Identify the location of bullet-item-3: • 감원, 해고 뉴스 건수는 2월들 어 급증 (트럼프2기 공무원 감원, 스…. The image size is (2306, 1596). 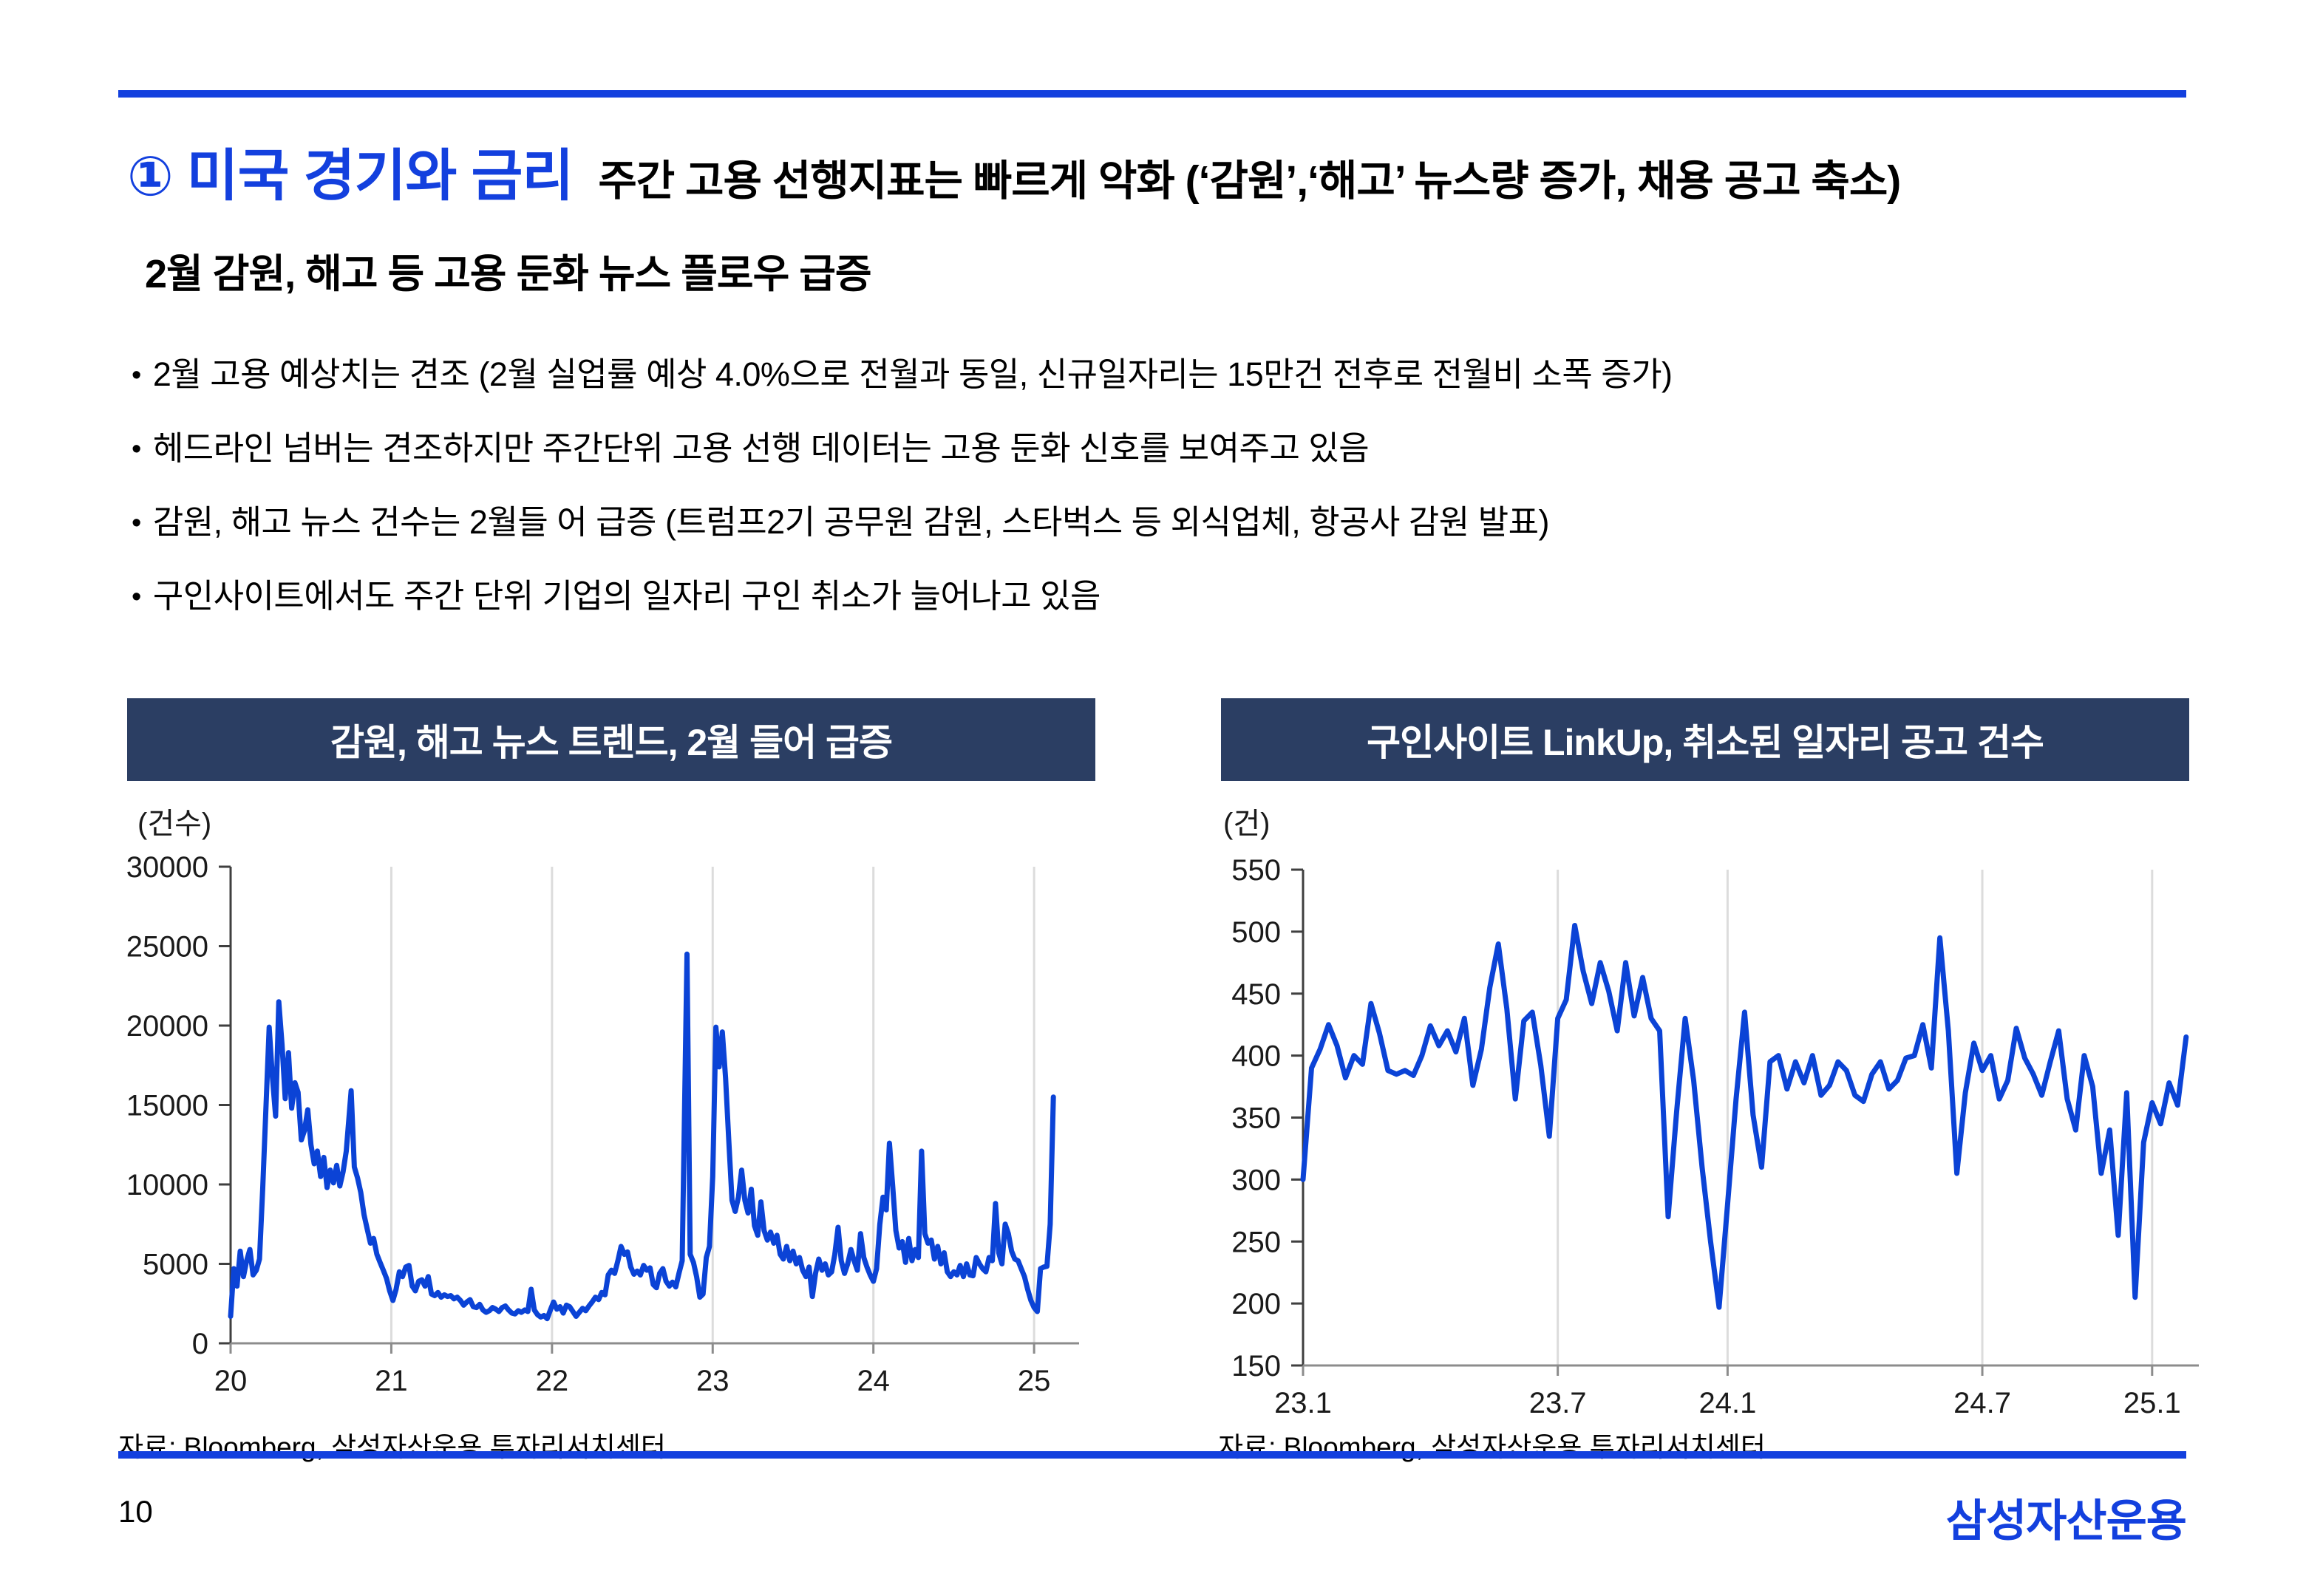
(840, 519).